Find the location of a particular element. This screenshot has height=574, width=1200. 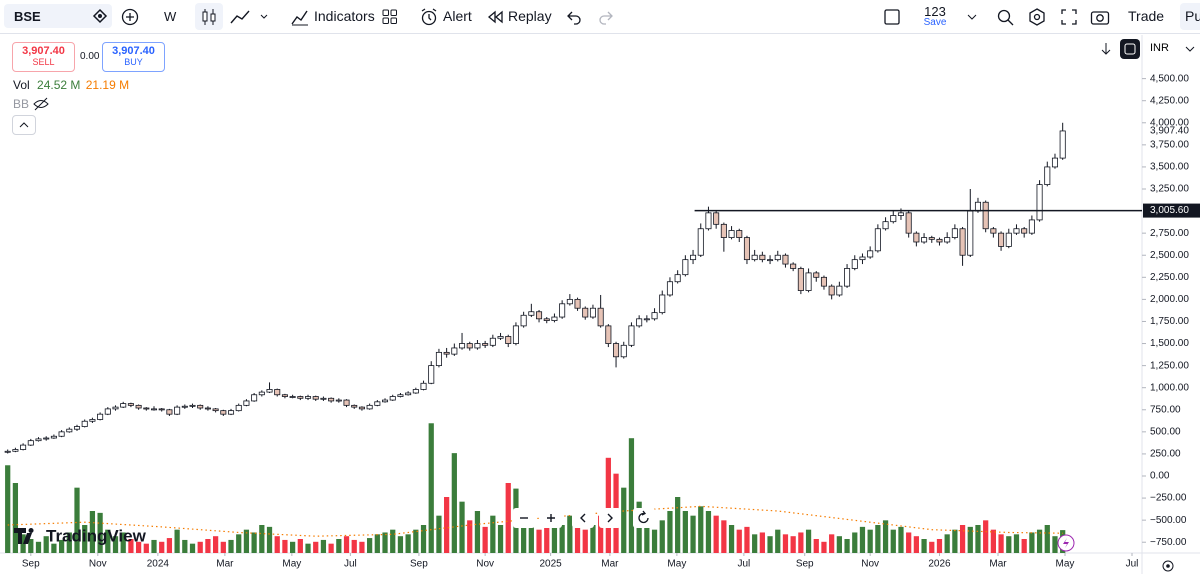

publish-button: Pu is located at coordinates (1190, 16).